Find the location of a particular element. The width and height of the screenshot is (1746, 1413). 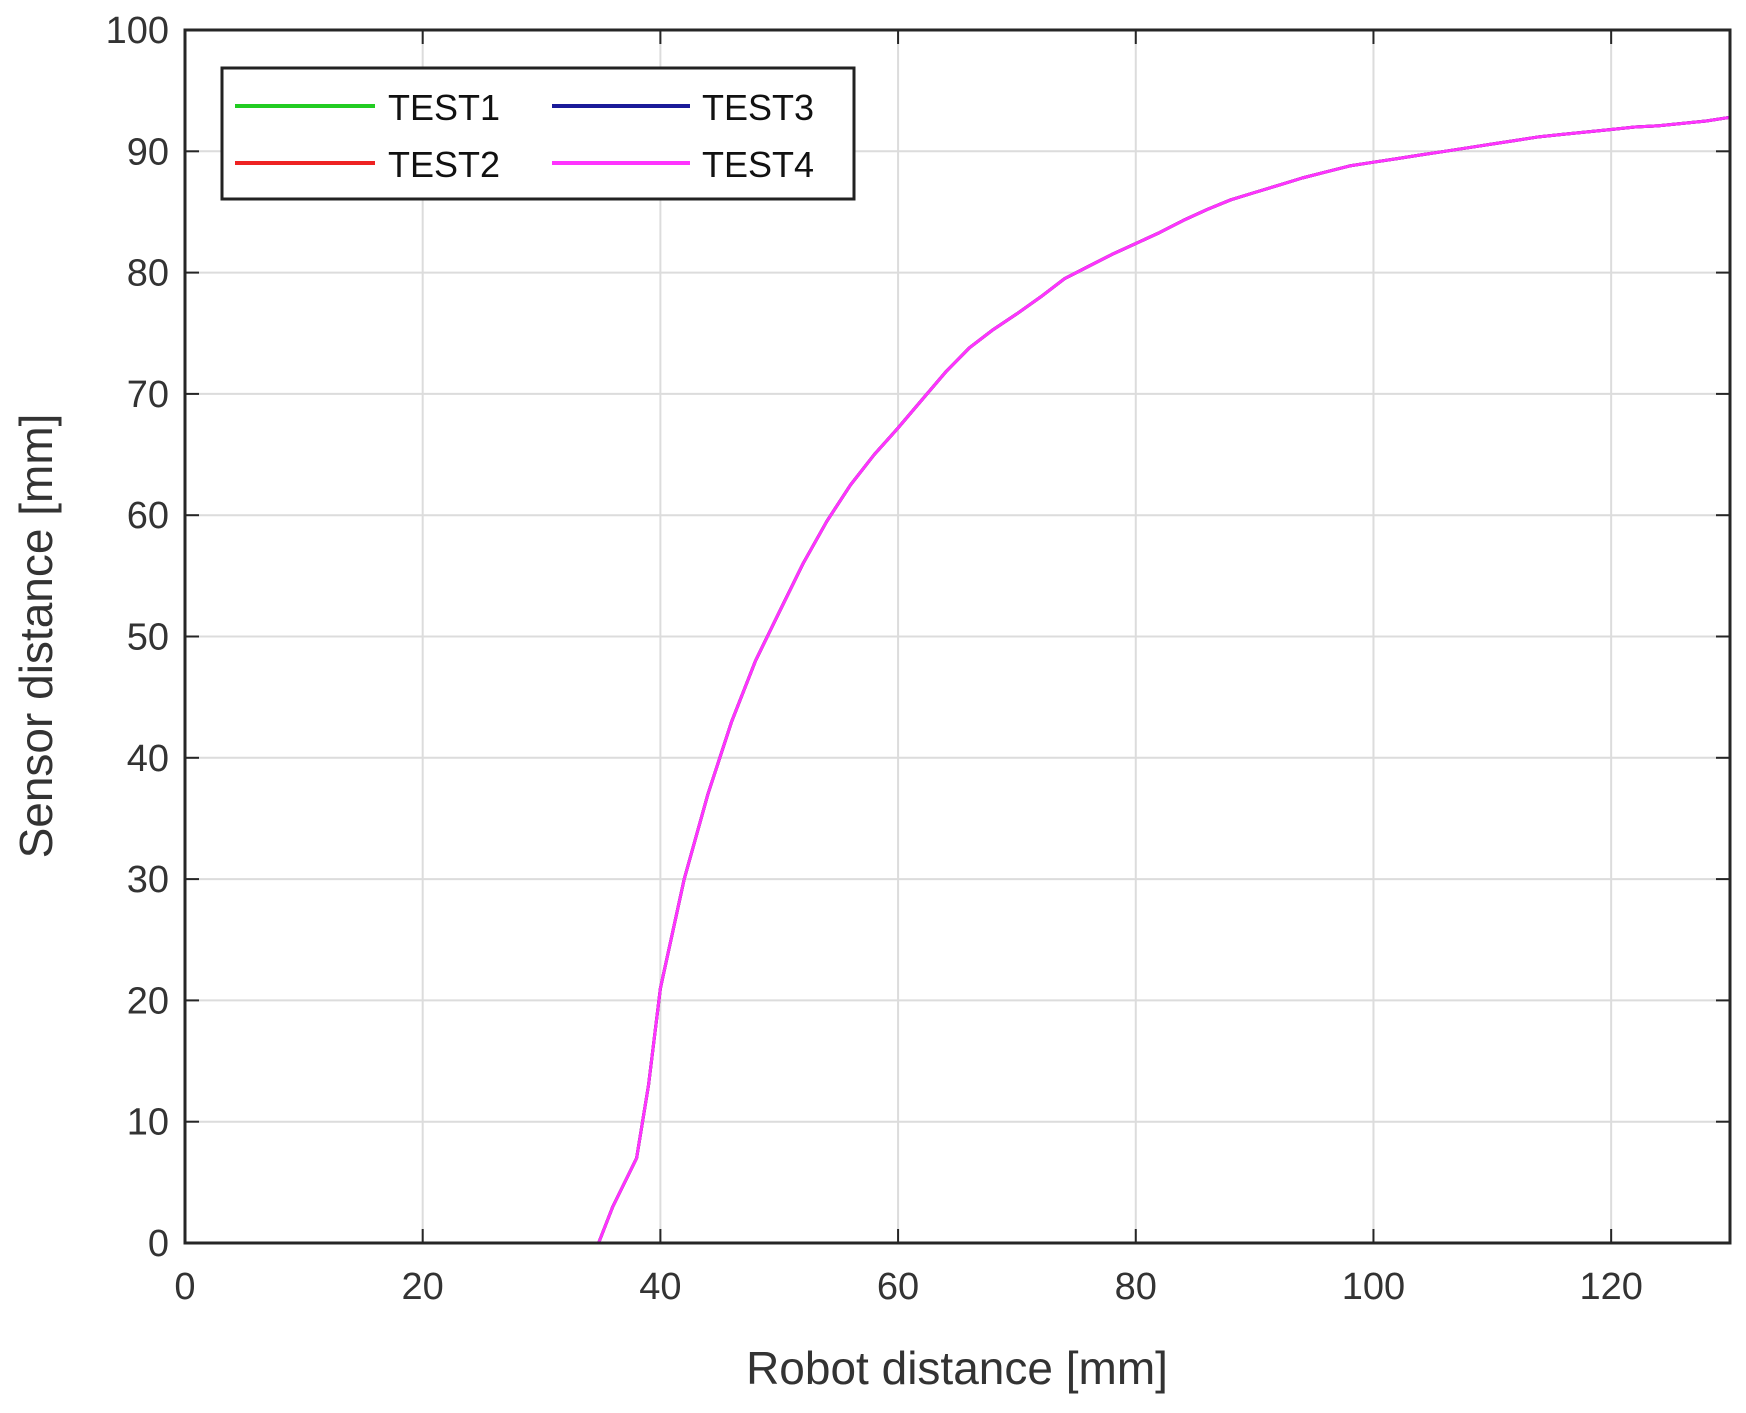

x-axis-label: Robot distance [mm] is located at coordinates (957, 1368).